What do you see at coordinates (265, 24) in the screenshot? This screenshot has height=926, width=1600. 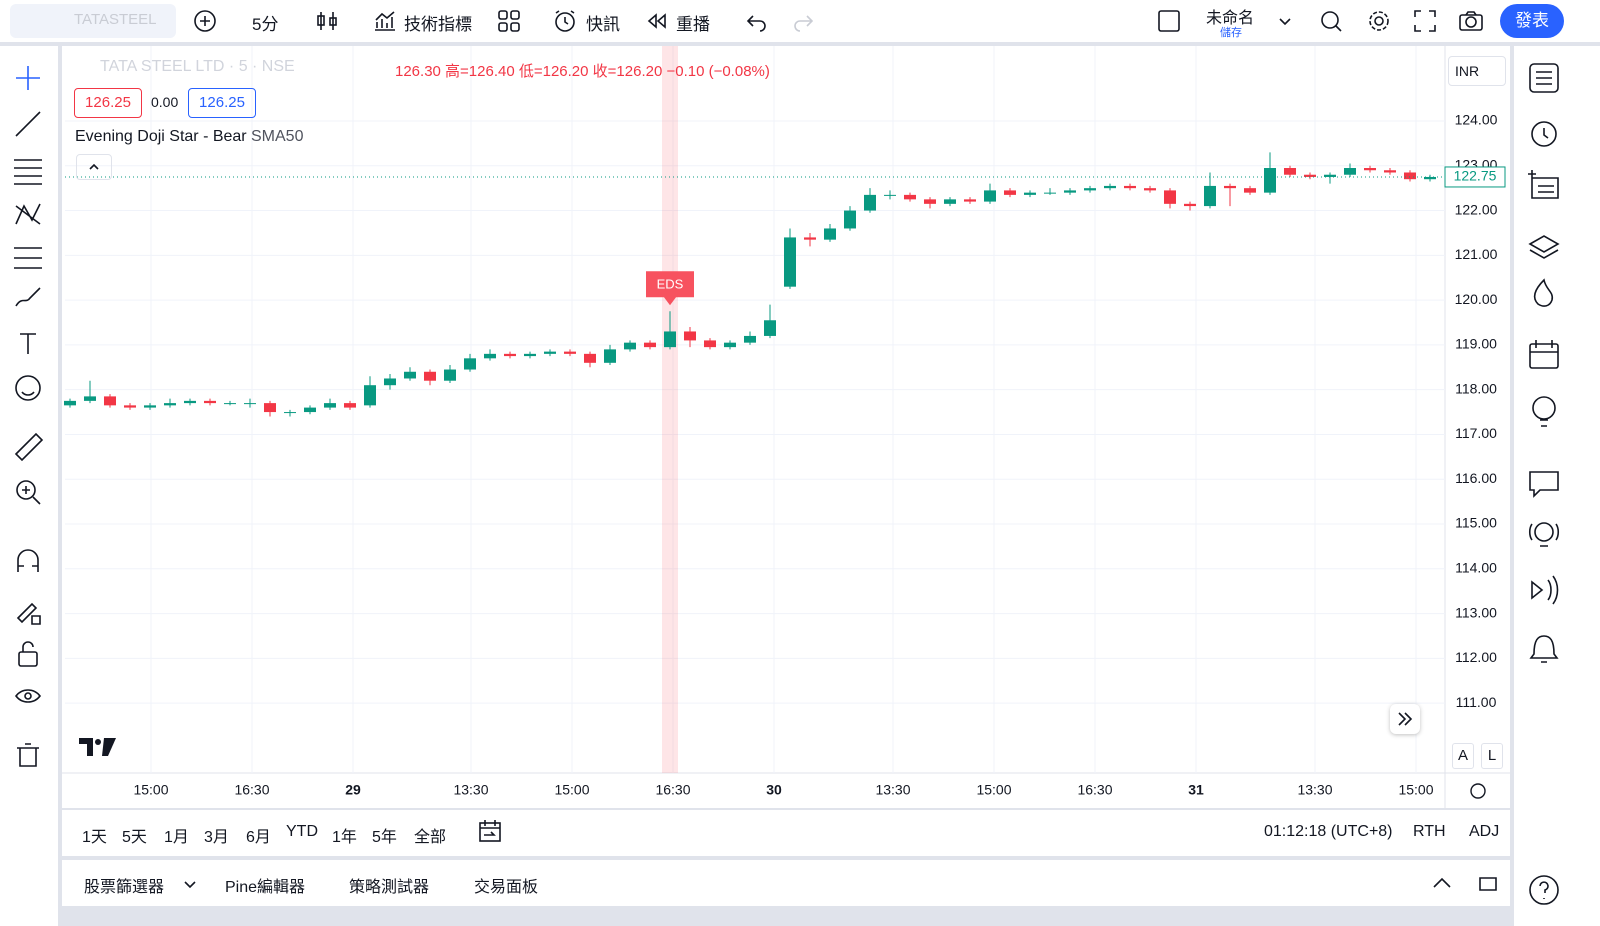 I see `interval: 5分` at bounding box center [265, 24].